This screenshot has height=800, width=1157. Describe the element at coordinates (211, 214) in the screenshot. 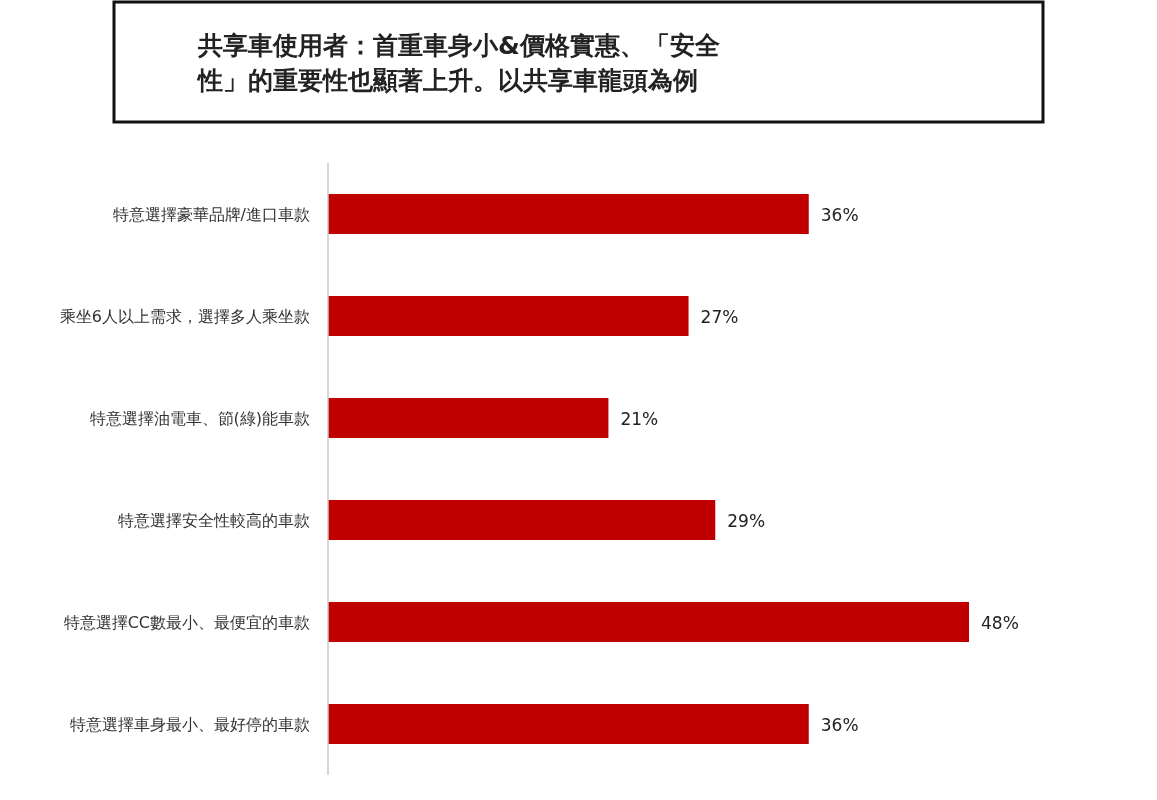

I see `y-tick-label: 特意選擇豪華品牌/進口車款` at that location.